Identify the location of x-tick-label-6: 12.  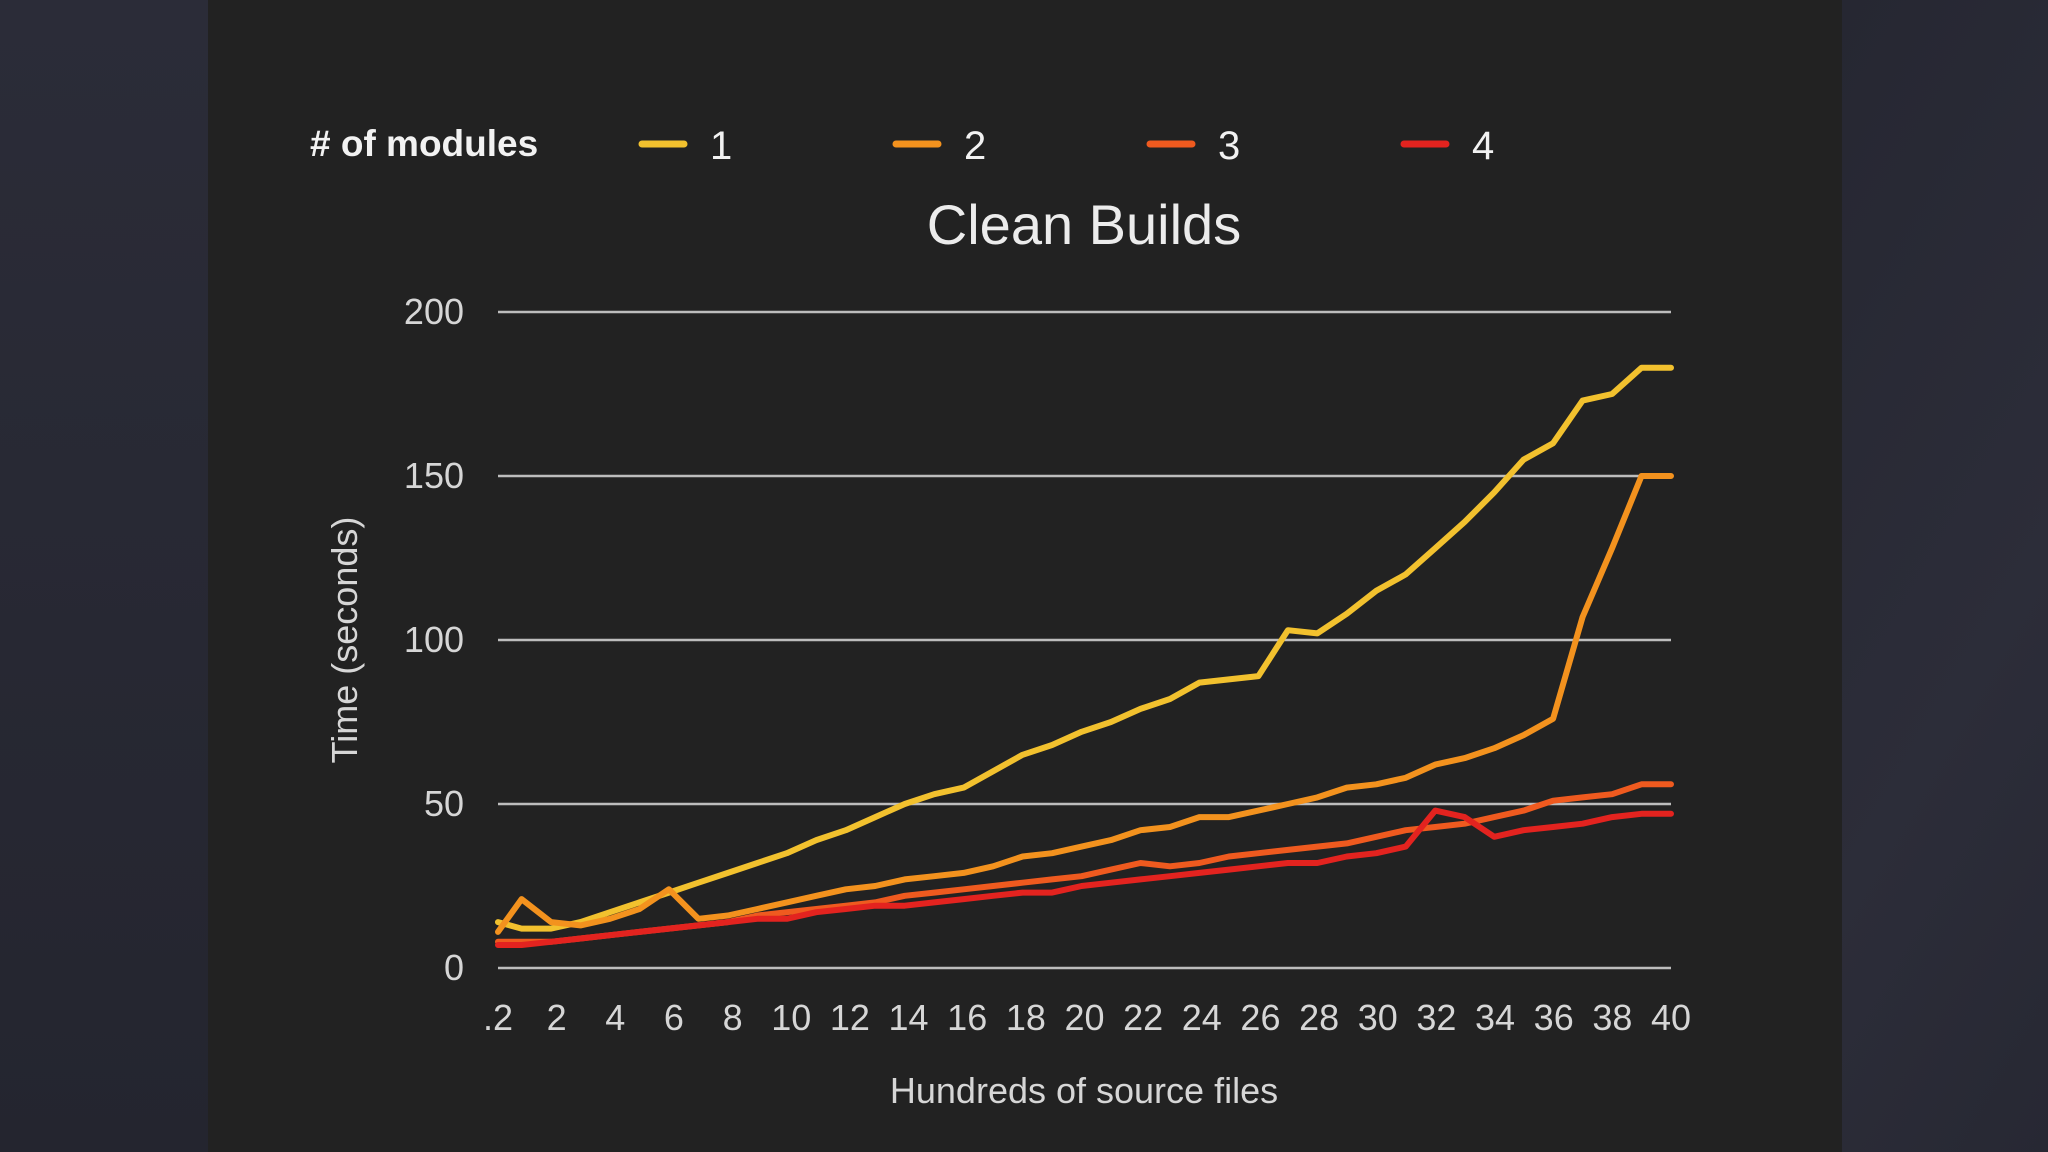
(850, 1017).